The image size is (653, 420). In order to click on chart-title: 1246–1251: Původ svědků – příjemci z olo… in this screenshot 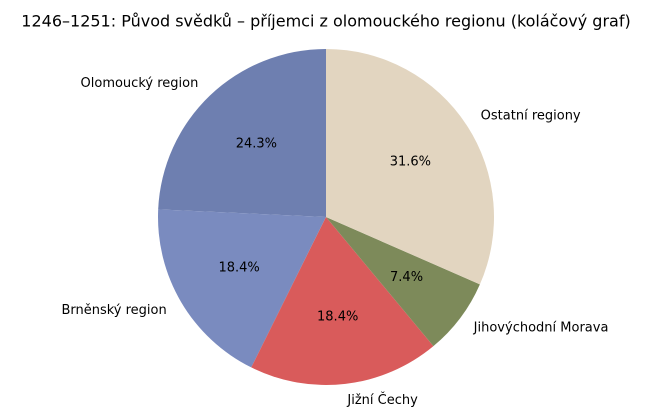, I will do `click(325, 21)`.